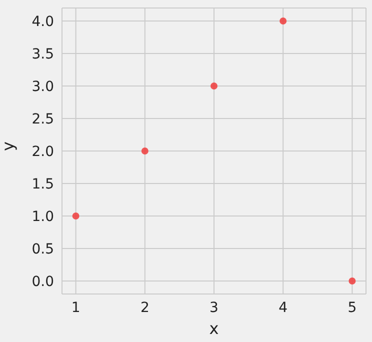  Describe the element at coordinates (43, 152) in the screenshot. I see `y-tick-label: 2.0` at that location.